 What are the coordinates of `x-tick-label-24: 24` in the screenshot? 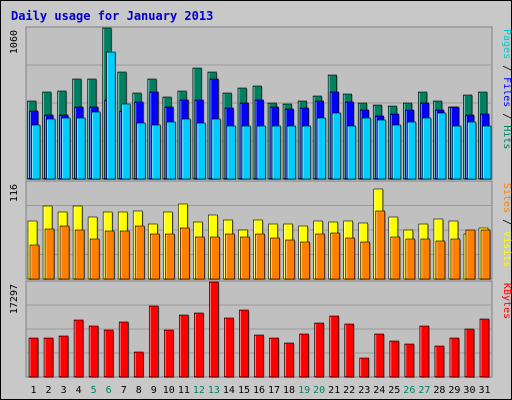 It's located at (379, 390).